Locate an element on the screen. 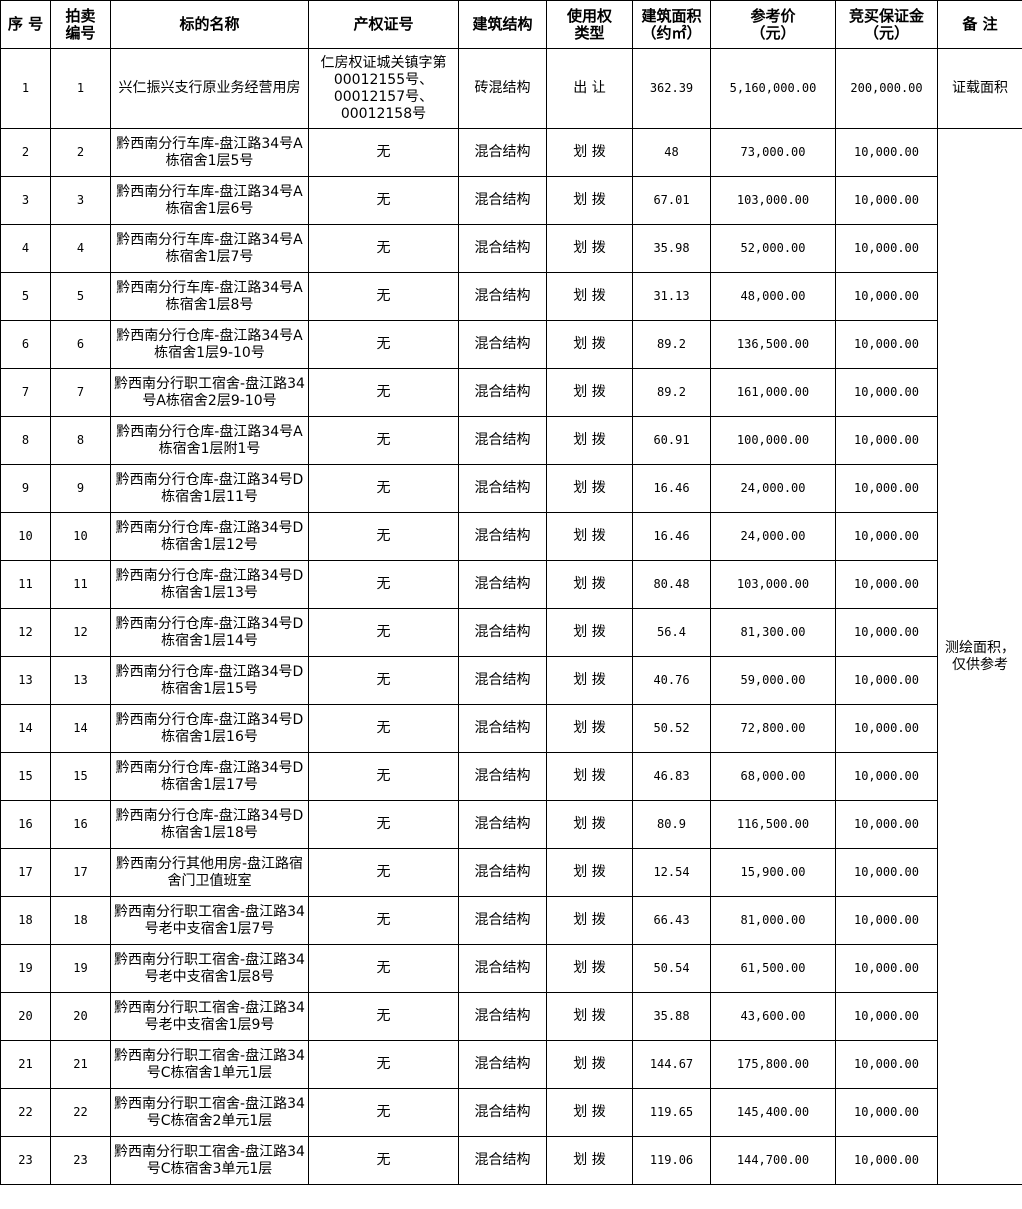  area-cell: 119.06 is located at coordinates (671, 1160).